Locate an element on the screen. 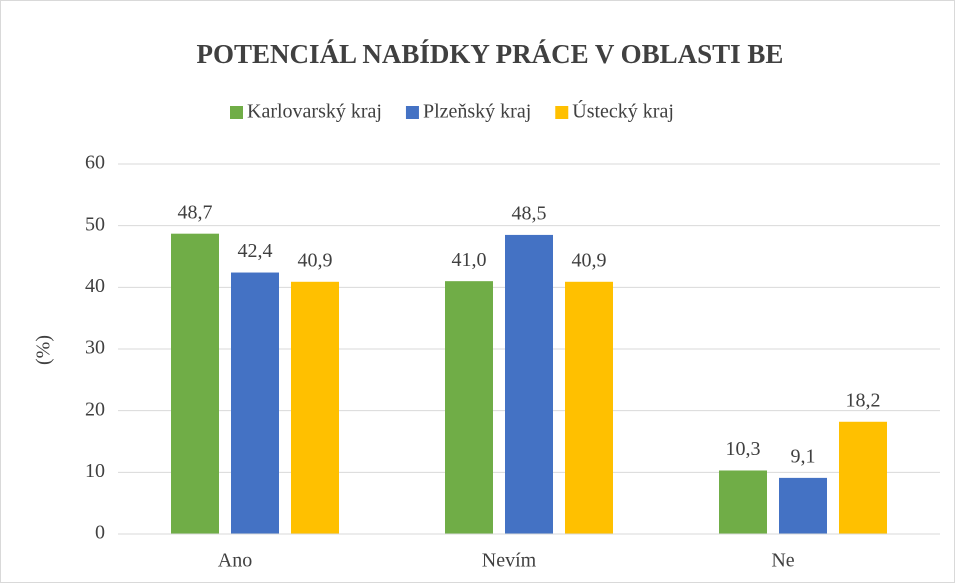 The height and width of the screenshot is (583, 955). value-label: 41,0 is located at coordinates (469, 260).